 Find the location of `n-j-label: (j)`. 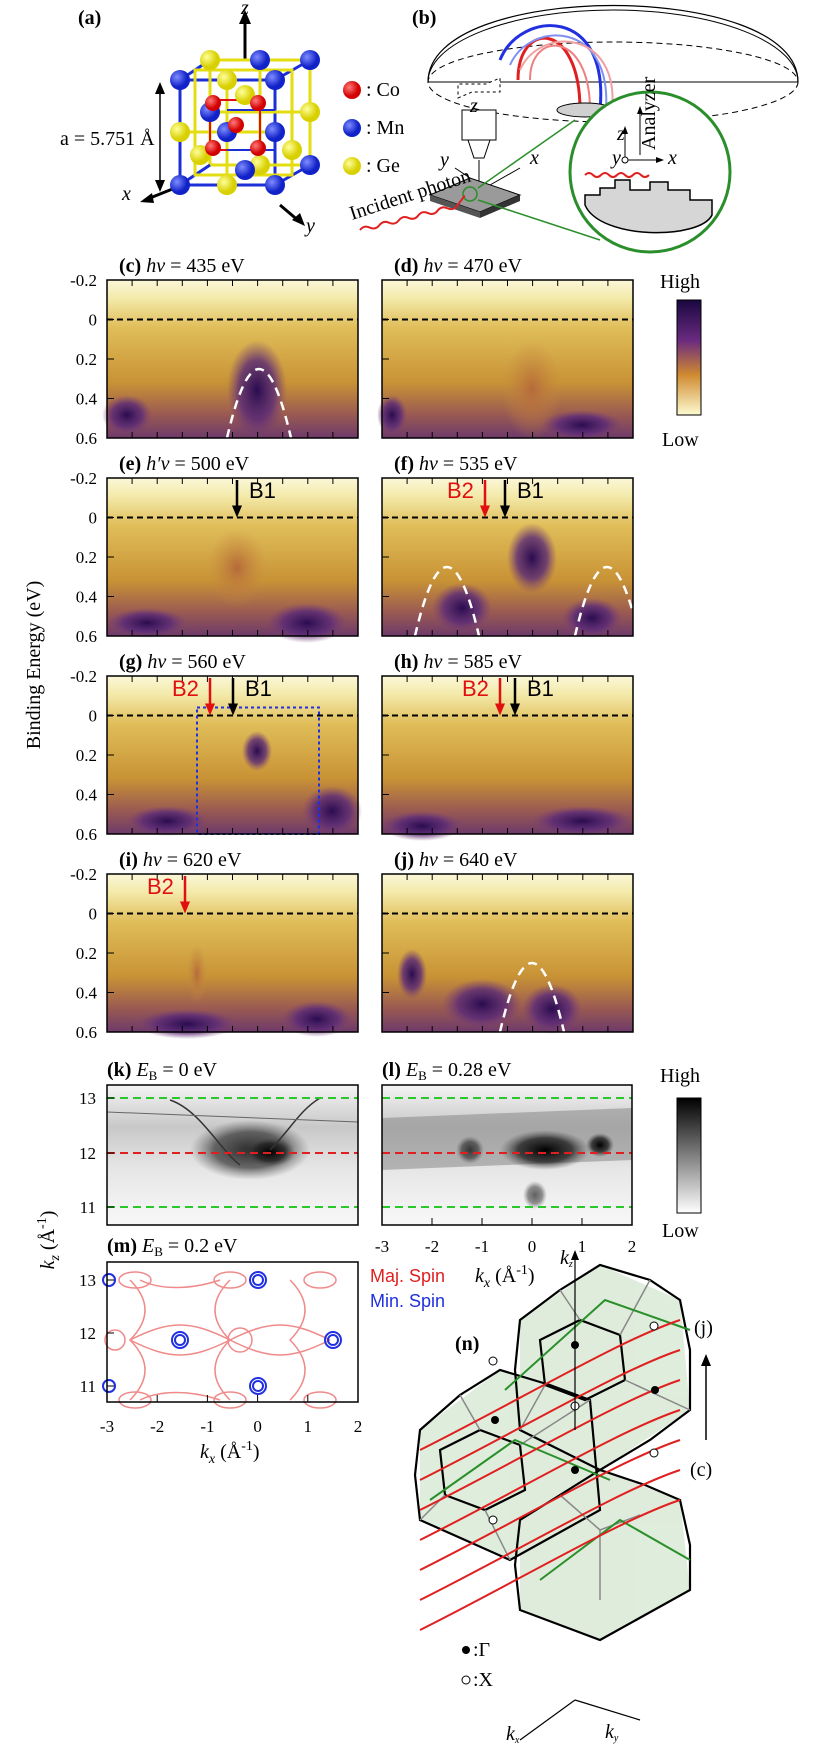

n-j-label: (j) is located at coordinates (703, 1328).